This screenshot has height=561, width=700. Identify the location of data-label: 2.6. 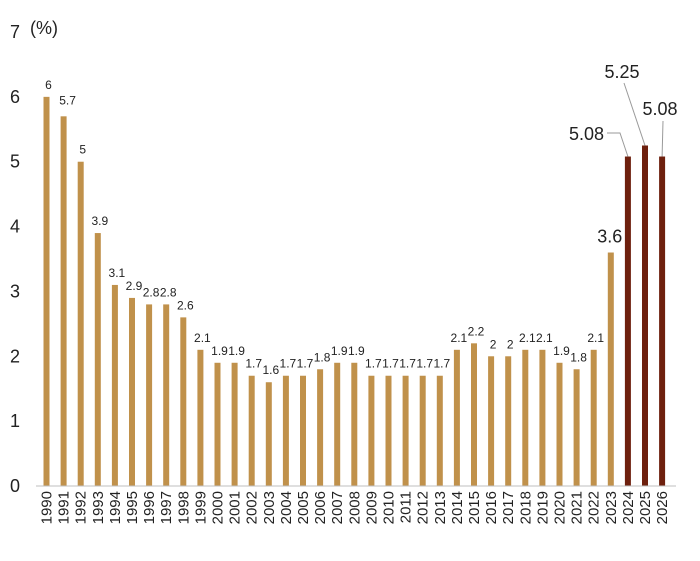
(185, 305).